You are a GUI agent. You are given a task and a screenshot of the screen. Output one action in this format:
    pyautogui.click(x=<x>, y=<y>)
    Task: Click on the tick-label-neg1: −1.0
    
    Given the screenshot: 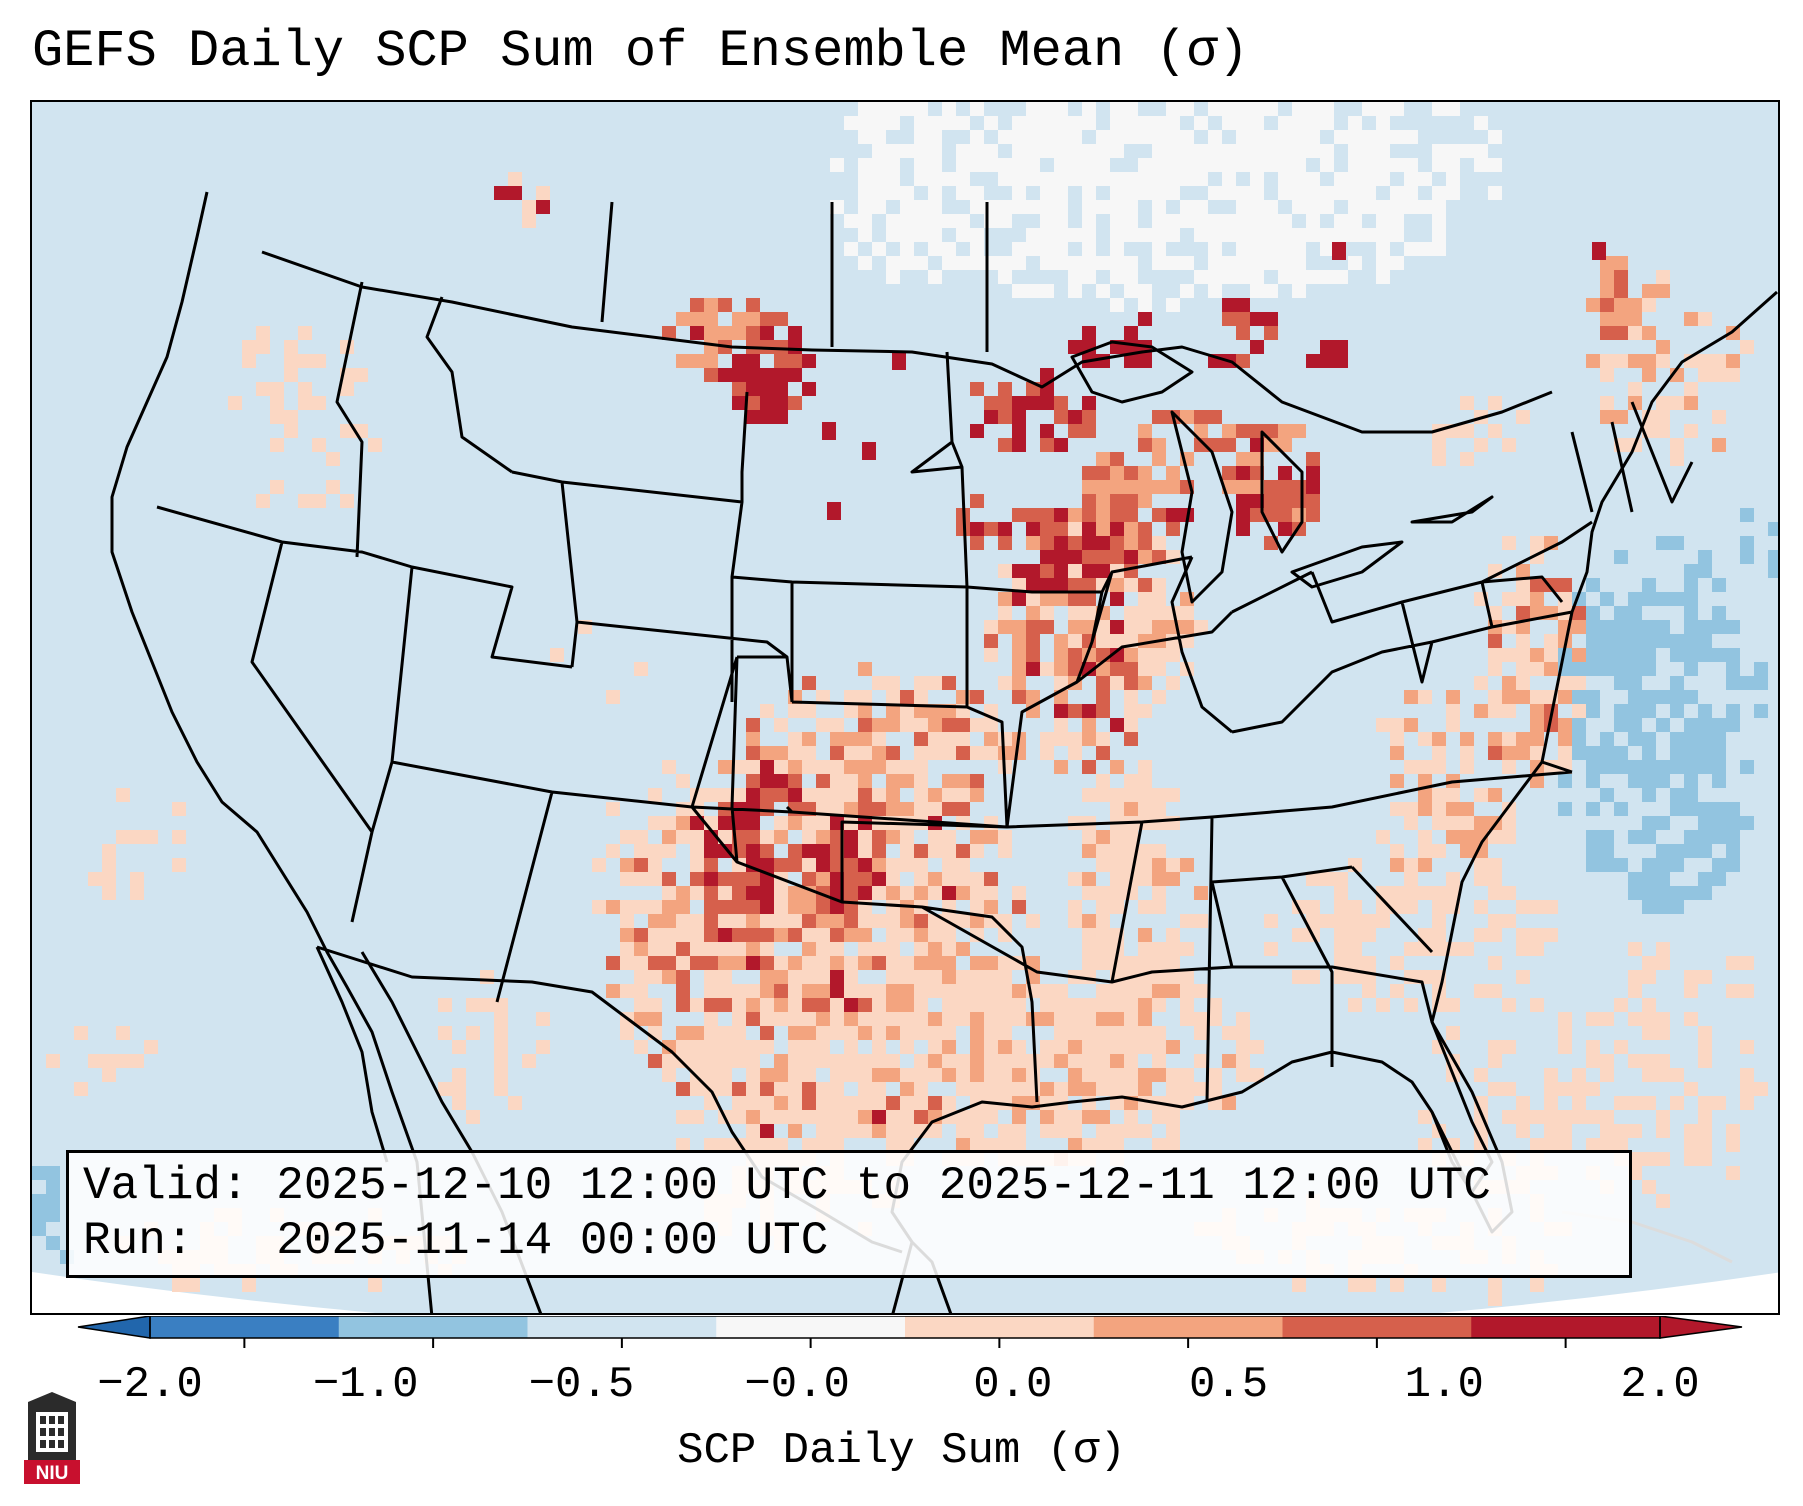 What is the action you would take?
    pyautogui.click(x=365, y=1385)
    